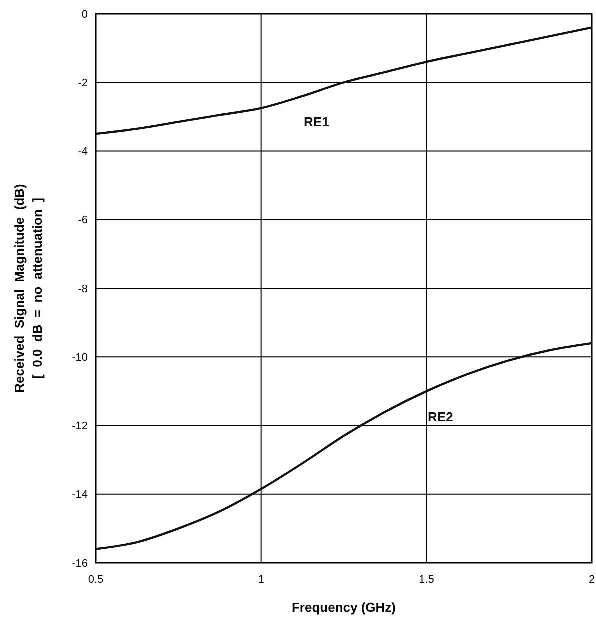 The height and width of the screenshot is (634, 596). What do you see at coordinates (83, 220) in the screenshot?
I see `y-tick-label: -6` at bounding box center [83, 220].